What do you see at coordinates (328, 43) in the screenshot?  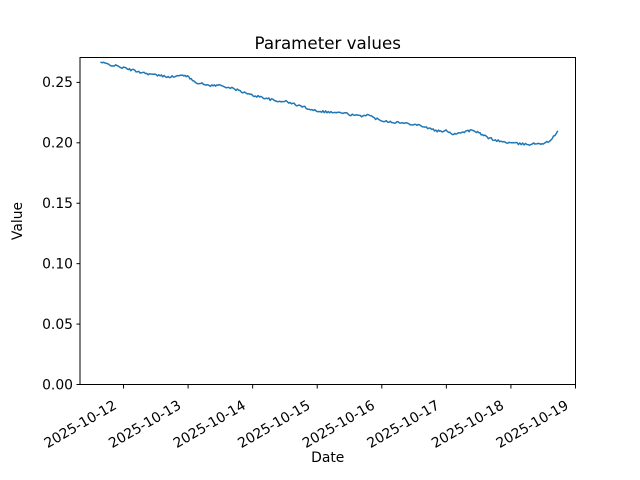 I see `chart-title: Parameter values` at bounding box center [328, 43].